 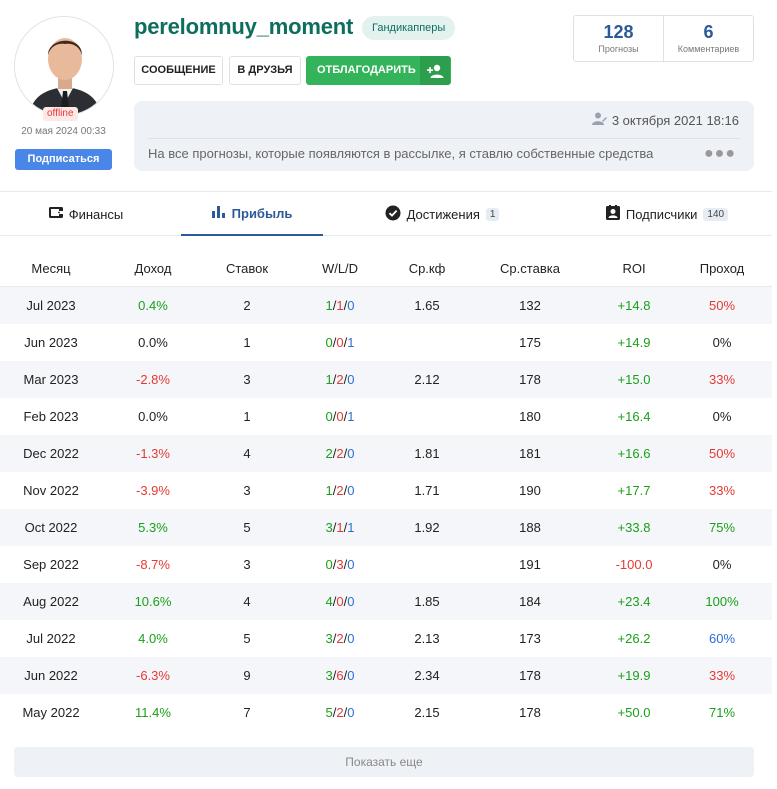 I want to click on thank-button: ОТБЛАГОДАРИТЬ, so click(x=378, y=70).